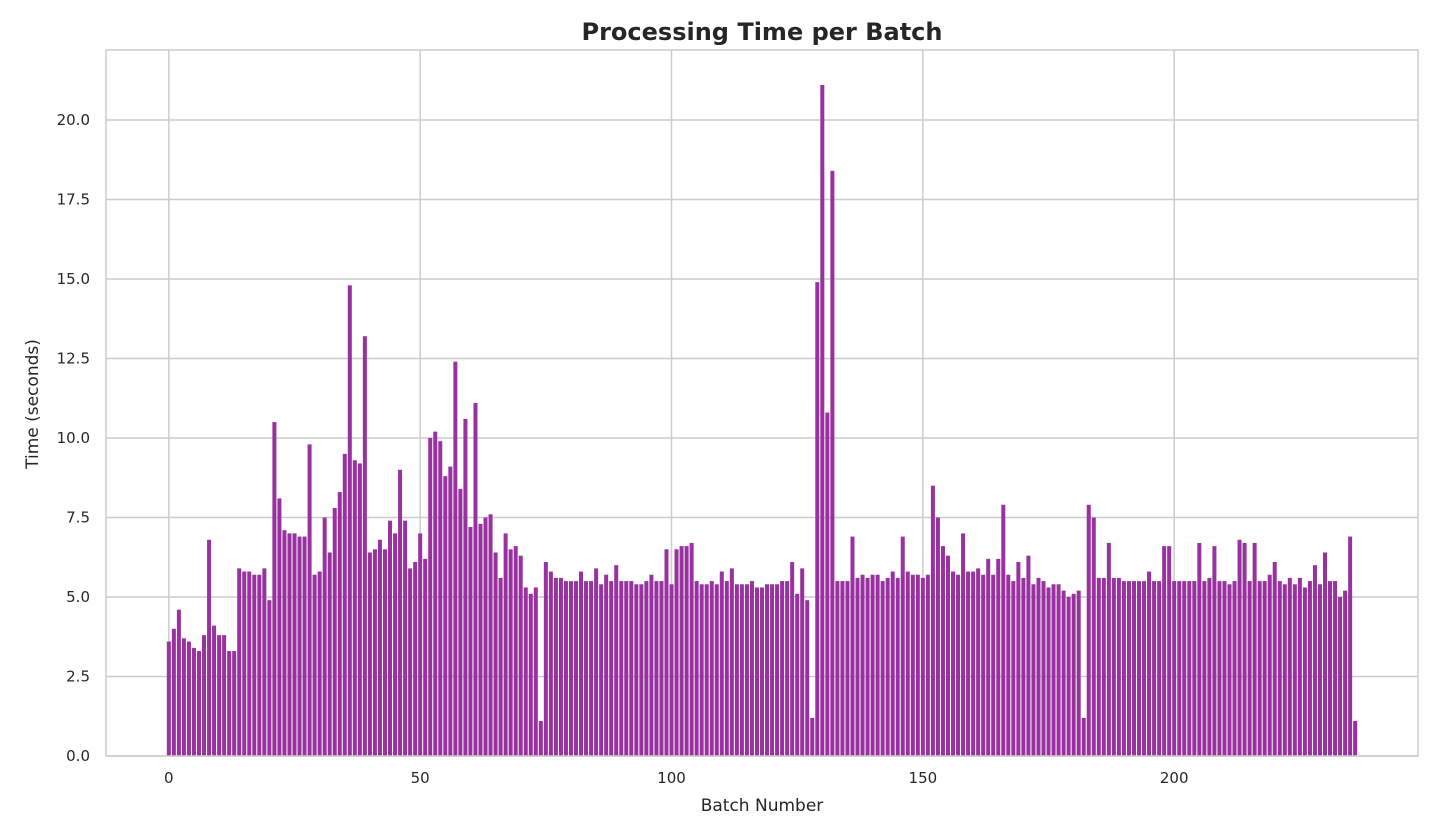 The height and width of the screenshot is (840, 1440). What do you see at coordinates (671, 778) in the screenshot?
I see `x-tick-label: 100` at bounding box center [671, 778].